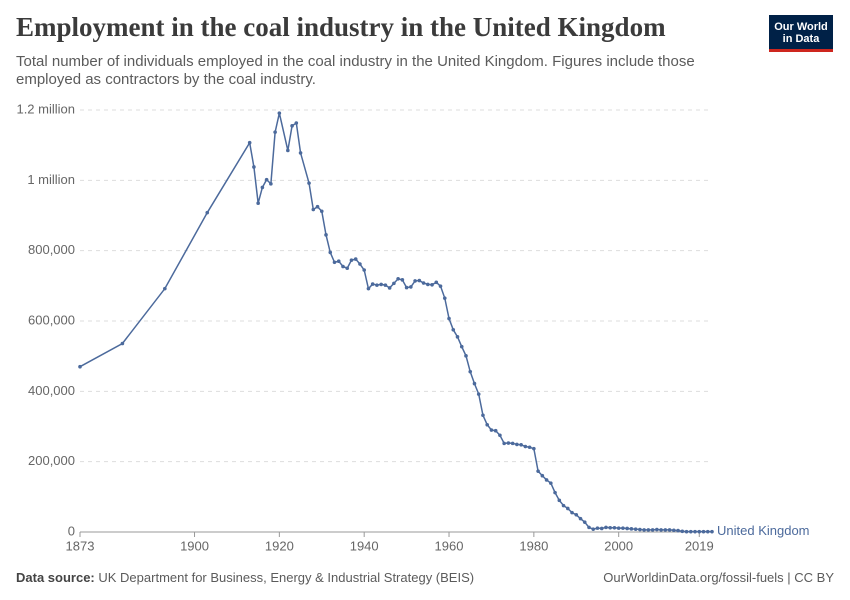 This screenshot has height=600, width=850. What do you see at coordinates (51, 319) in the screenshot?
I see `y-tick-label: 600,000` at bounding box center [51, 319].